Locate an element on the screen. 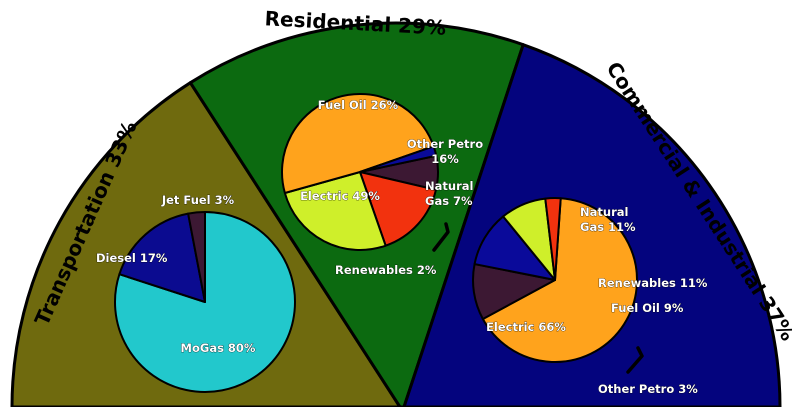 This screenshot has width=792, height=412. label-residential-other_petro: Other Petro 16% is located at coordinates (445, 151).